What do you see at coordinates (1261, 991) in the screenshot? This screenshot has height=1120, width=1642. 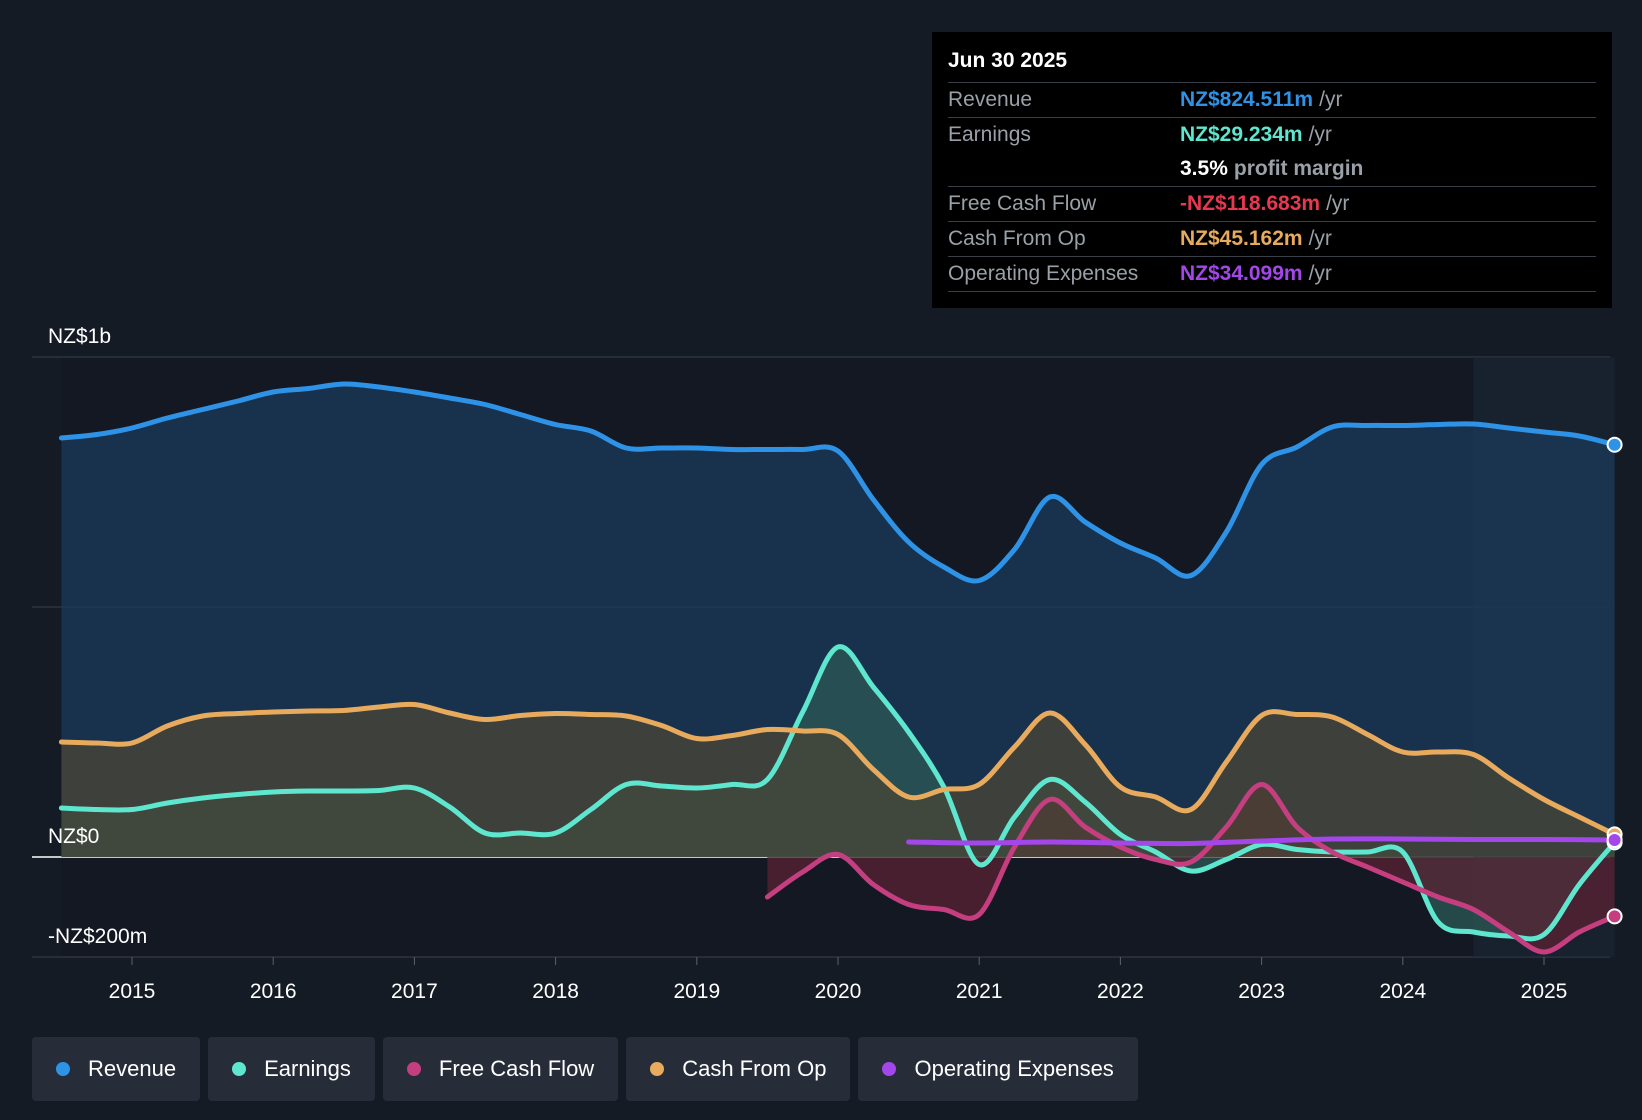 I see `x-tick-label: 2023` at bounding box center [1261, 991].